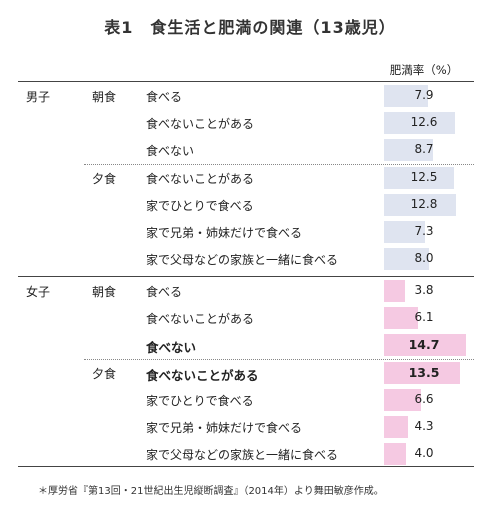 Image resolution: width=500 pixels, height=522 pixels. I want to click on table-row: 家で父母などの家族と一緒に食べる 8.0, so click(250, 259).